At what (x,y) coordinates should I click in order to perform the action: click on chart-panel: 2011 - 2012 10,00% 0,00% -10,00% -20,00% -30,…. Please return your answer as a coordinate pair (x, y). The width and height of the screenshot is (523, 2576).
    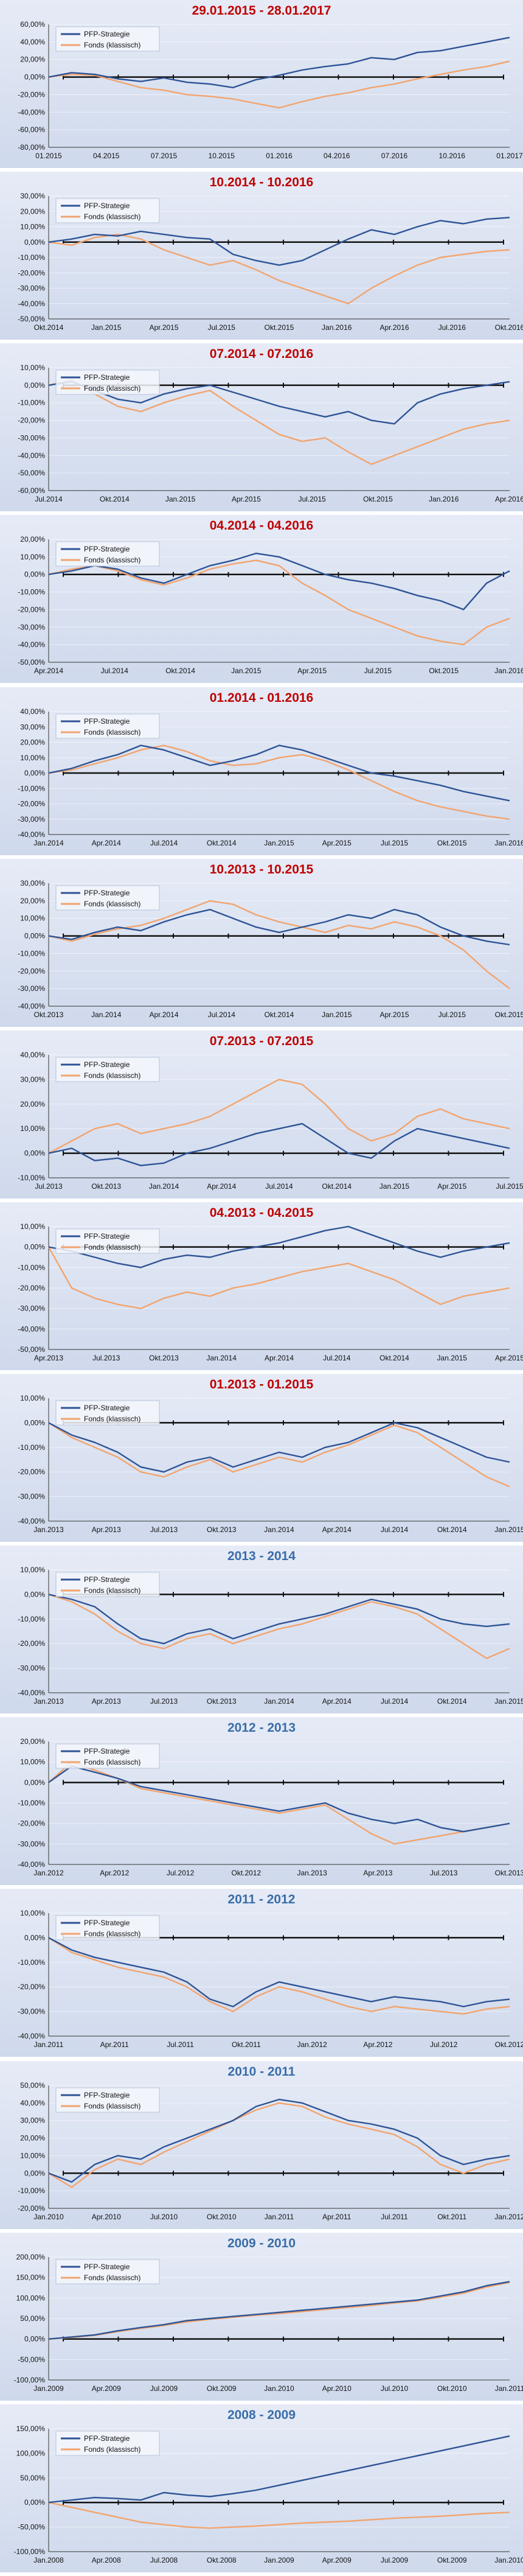
    Looking at the image, I should click on (261, 1973).